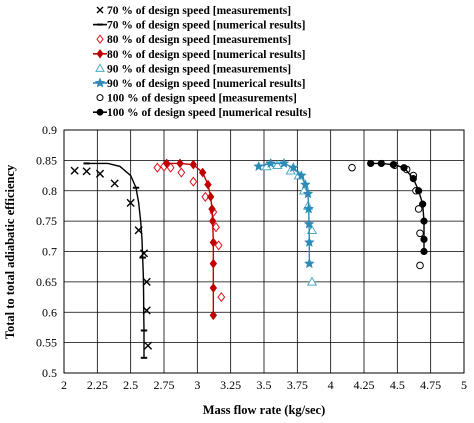 This screenshot has width=474, height=423. I want to click on x-tick-label: 2, so click(64, 385).